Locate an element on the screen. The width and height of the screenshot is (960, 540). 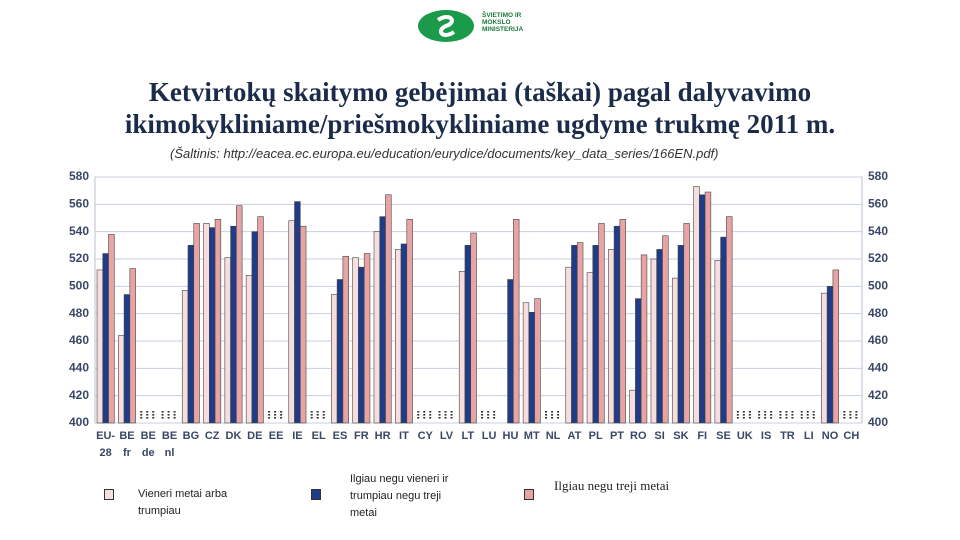
x-tick-label: BE nl is located at coordinates (169, 444).